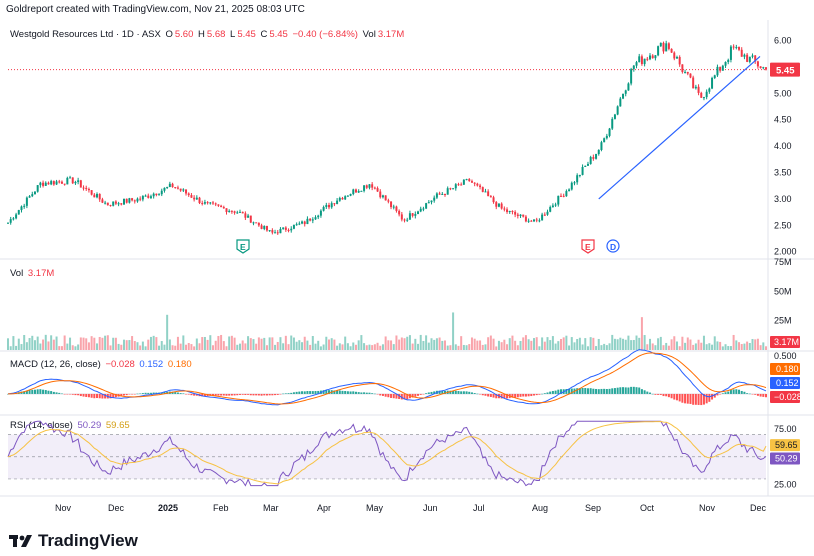 This screenshot has width=814, height=556. I want to click on x-axis-tick: Nov, so click(707, 508).